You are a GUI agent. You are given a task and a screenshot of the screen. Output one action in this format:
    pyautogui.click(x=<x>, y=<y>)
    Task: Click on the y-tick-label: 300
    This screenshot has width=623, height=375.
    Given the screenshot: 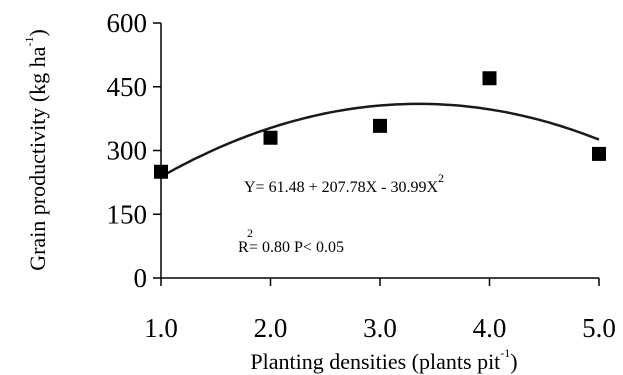 What is the action you would take?
    pyautogui.click(x=127, y=151)
    